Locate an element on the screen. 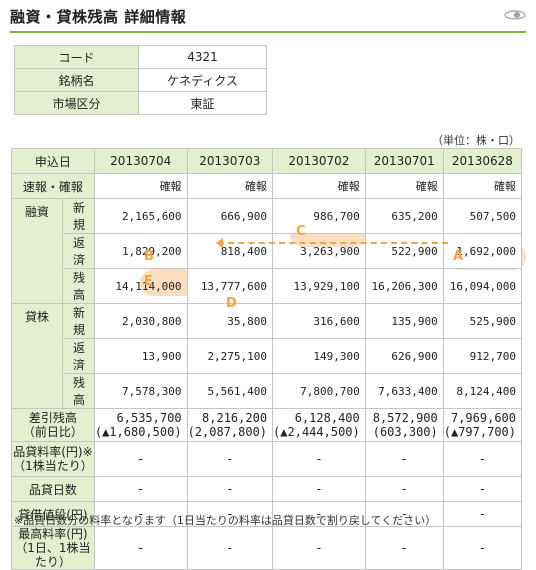  diff-value: 7,969,600 is located at coordinates (483, 418).